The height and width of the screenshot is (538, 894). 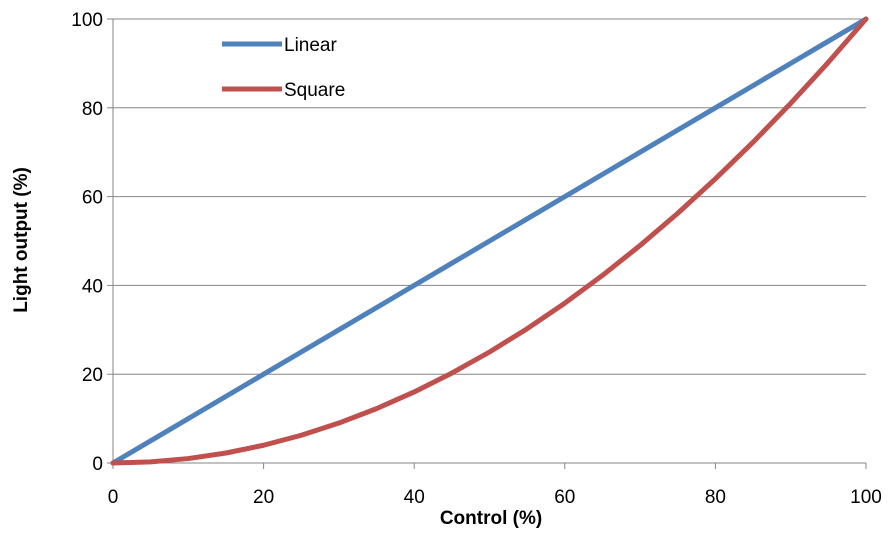 I want to click on legend-label-square: Square, so click(x=314, y=90).